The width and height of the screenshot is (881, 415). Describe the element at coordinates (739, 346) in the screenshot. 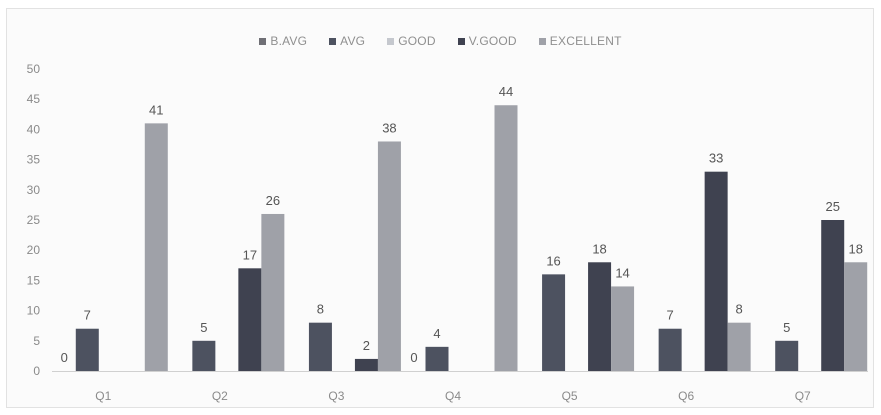

I see `bar-q6-excellent` at that location.